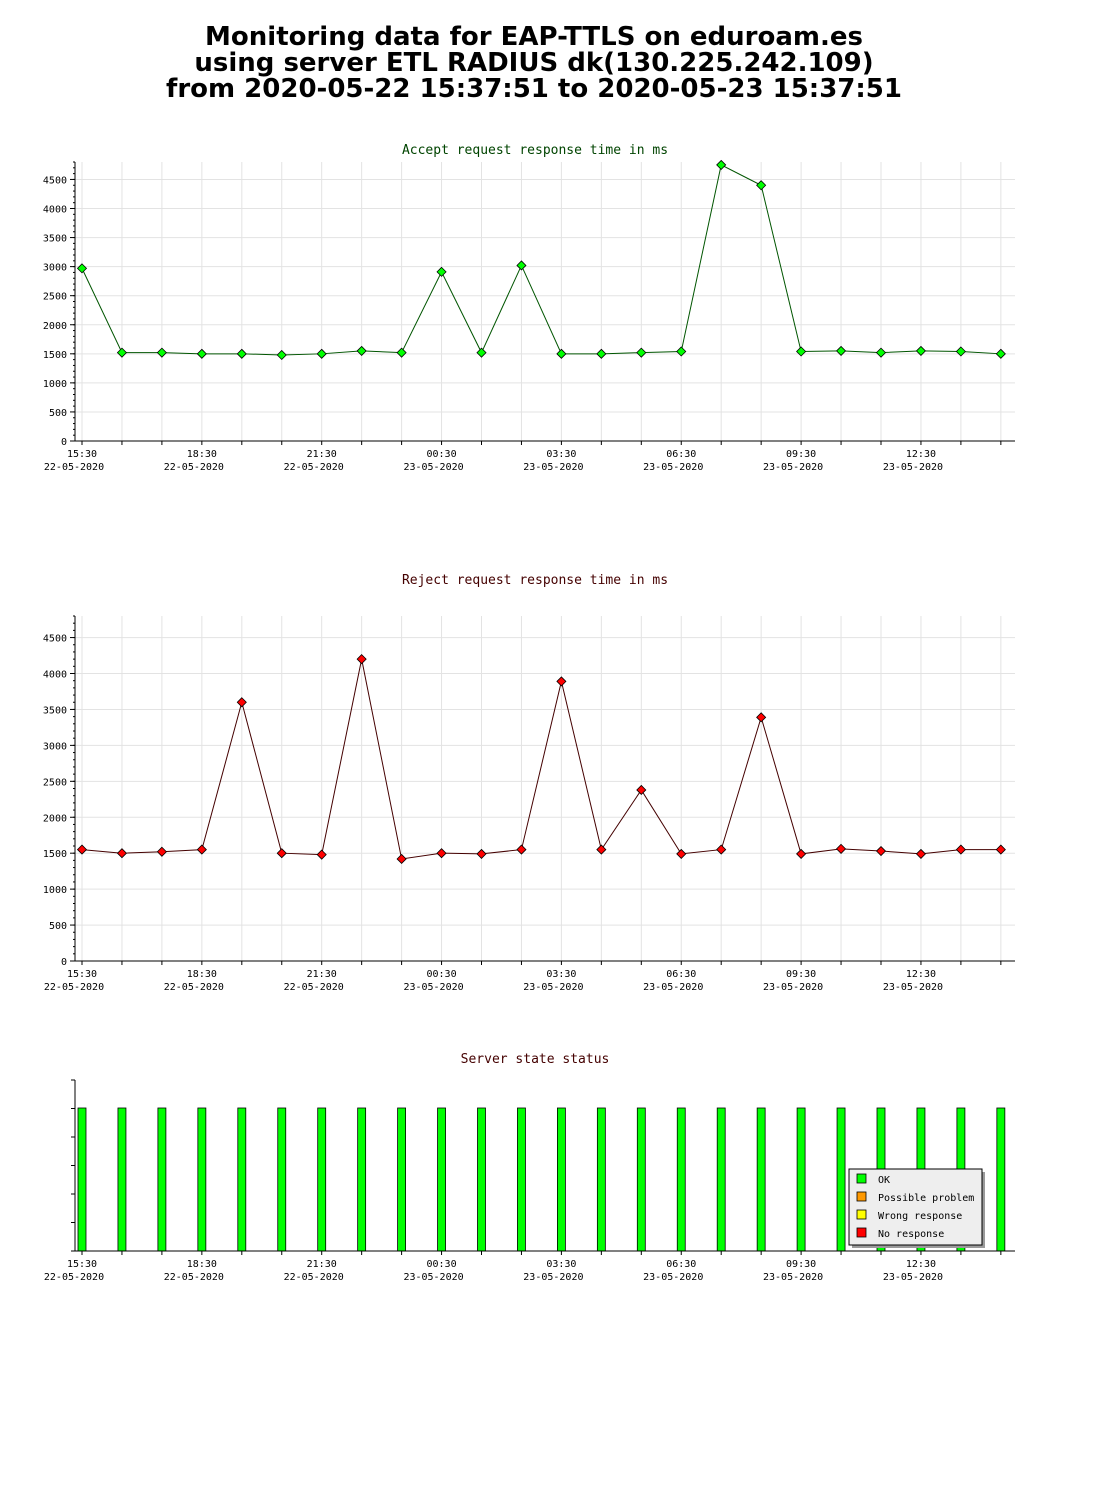 The image size is (1100, 1500). I want to click on legend-box, so click(915, 1207).